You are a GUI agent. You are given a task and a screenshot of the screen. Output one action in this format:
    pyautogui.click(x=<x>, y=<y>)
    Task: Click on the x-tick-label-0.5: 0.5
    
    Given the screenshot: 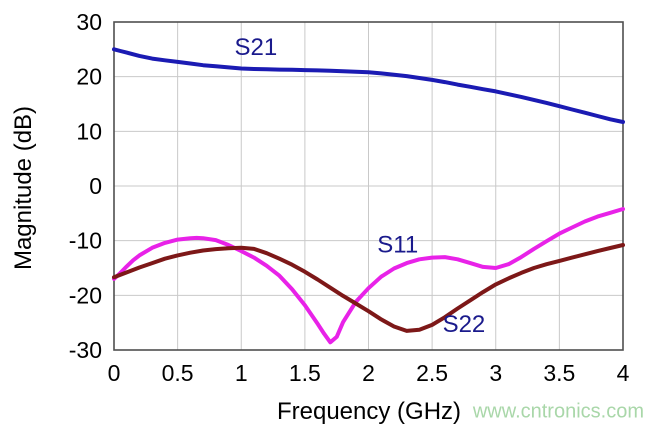 What is the action you would take?
    pyautogui.click(x=178, y=373)
    